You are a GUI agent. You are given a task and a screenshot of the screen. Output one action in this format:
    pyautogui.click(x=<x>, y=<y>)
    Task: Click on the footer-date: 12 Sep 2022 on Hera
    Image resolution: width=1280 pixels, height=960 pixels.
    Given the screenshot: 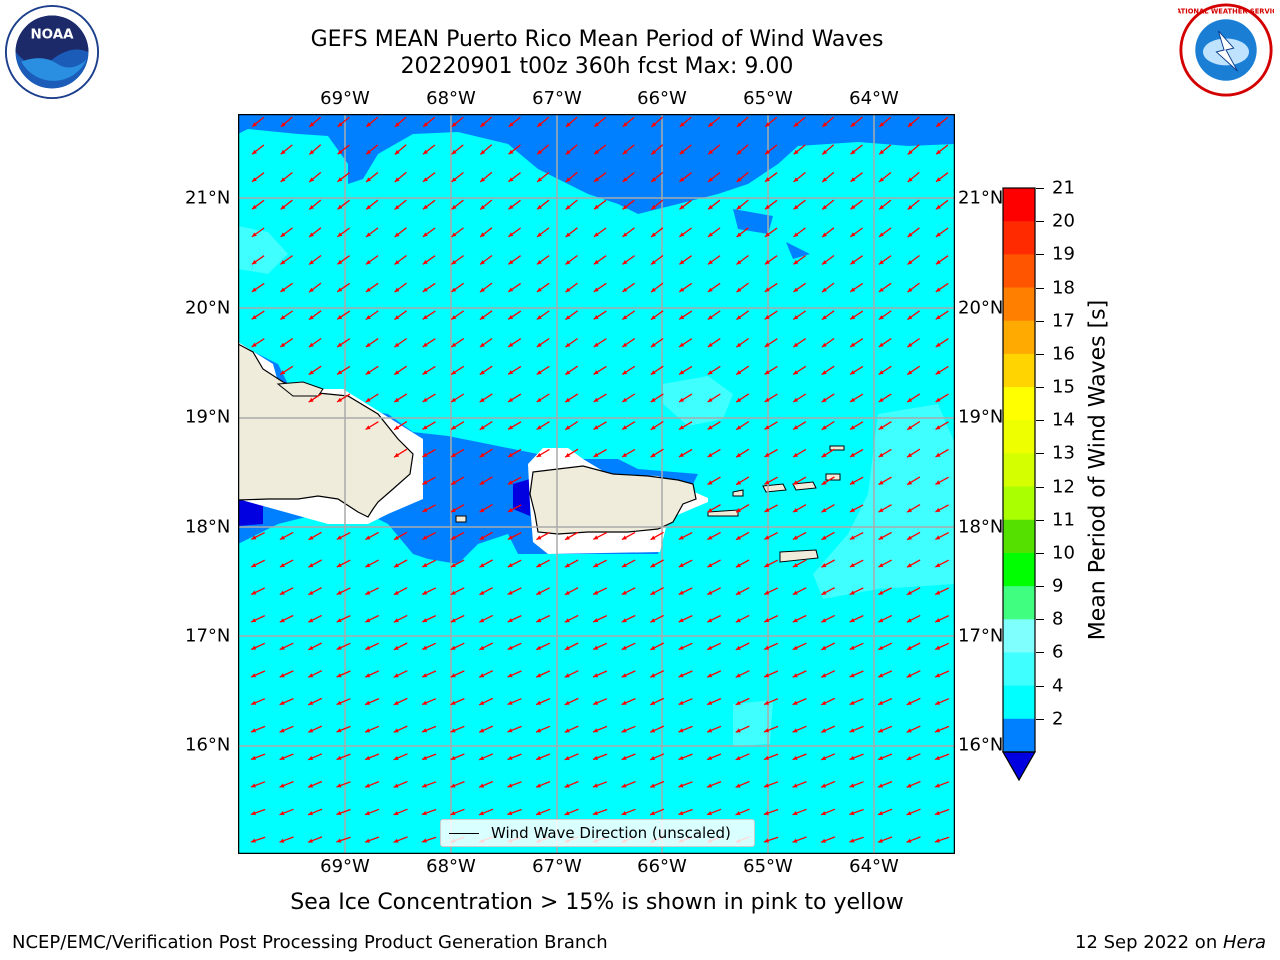 What is the action you would take?
    pyautogui.click(x=1170, y=942)
    